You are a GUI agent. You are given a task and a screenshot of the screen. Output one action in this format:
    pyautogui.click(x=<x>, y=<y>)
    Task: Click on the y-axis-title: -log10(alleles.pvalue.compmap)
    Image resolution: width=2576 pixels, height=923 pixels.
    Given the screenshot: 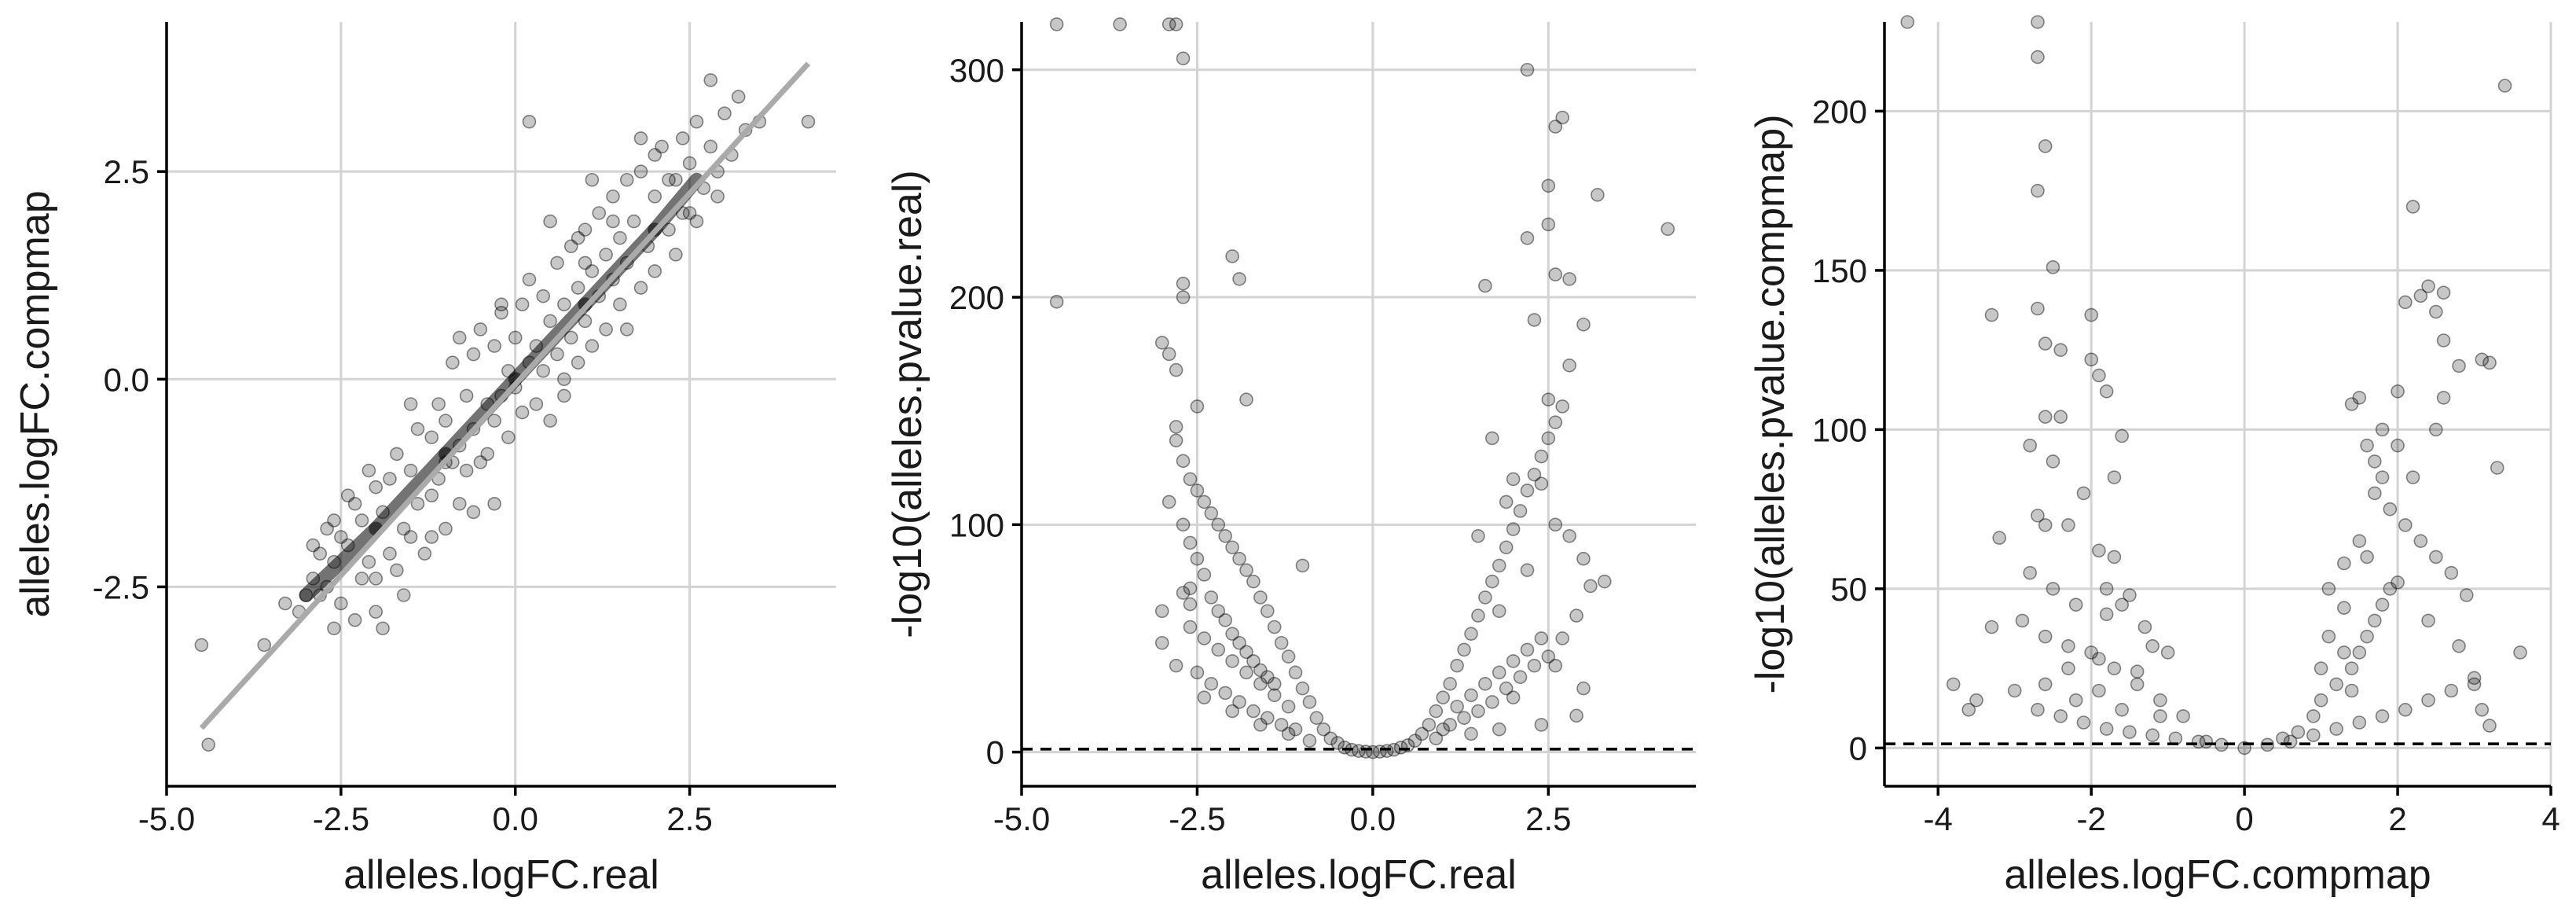 What is the action you would take?
    pyautogui.click(x=1770, y=403)
    